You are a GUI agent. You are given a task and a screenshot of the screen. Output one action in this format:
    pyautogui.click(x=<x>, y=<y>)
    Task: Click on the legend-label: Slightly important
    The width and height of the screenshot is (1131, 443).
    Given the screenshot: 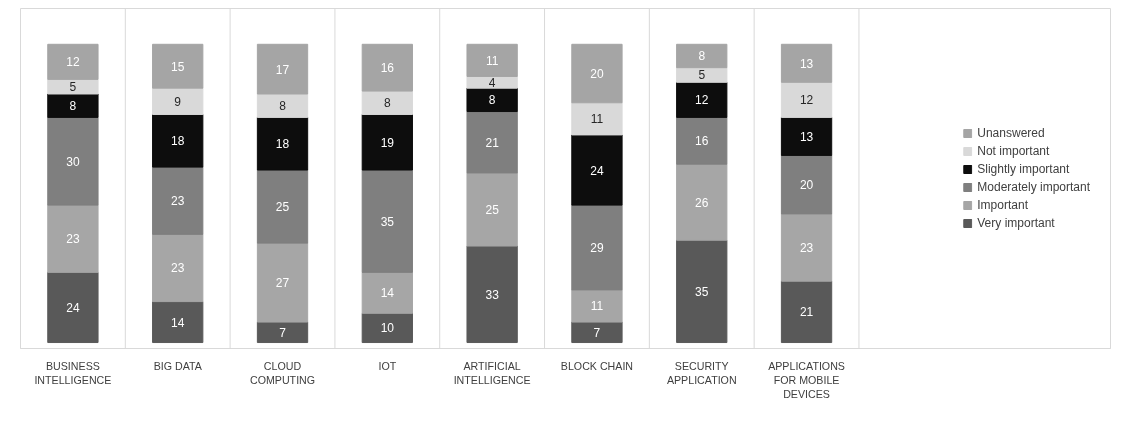 What is the action you would take?
    pyautogui.click(x=1023, y=169)
    